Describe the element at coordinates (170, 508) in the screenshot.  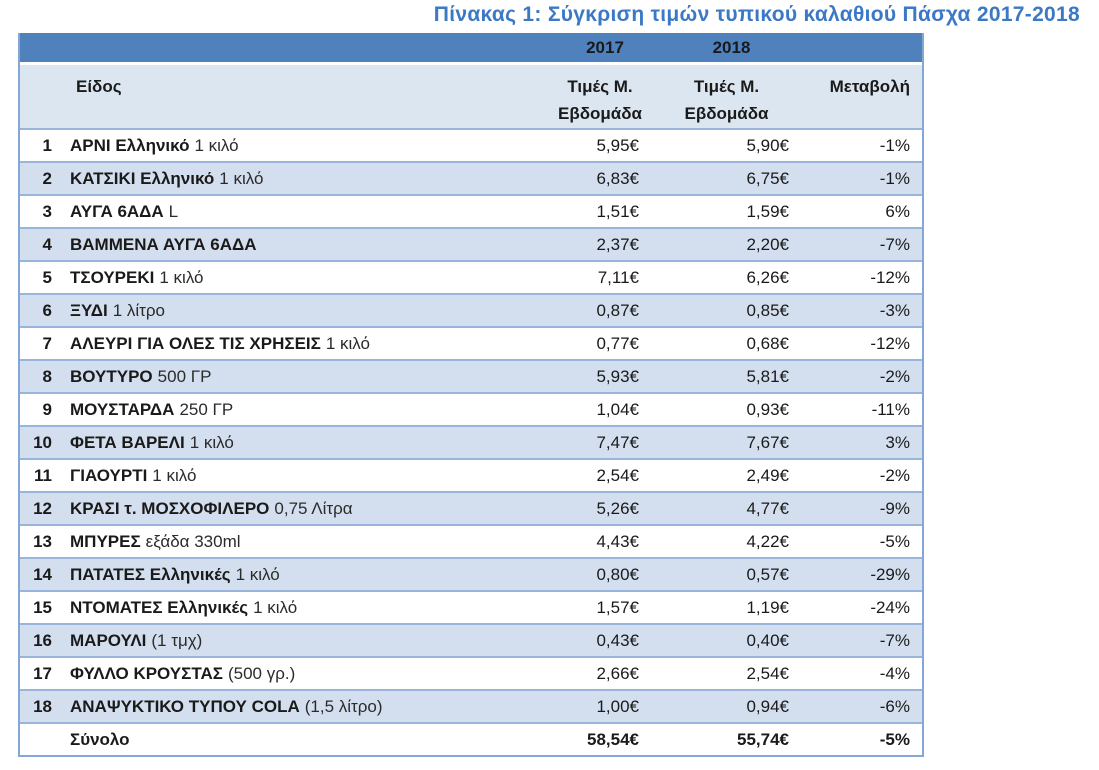
I see `item-name: ΚΡΑΣΙ τ. ΜΟΣΧΟΦΙΛΕΡΟ` at that location.